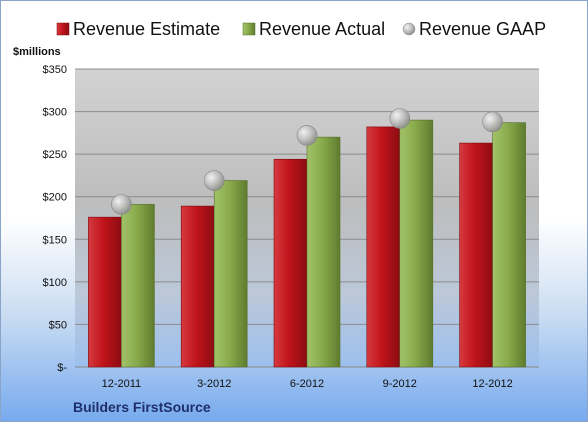  What do you see at coordinates (322, 29) in the screenshot?
I see `legend-label: Revenue Actual` at bounding box center [322, 29].